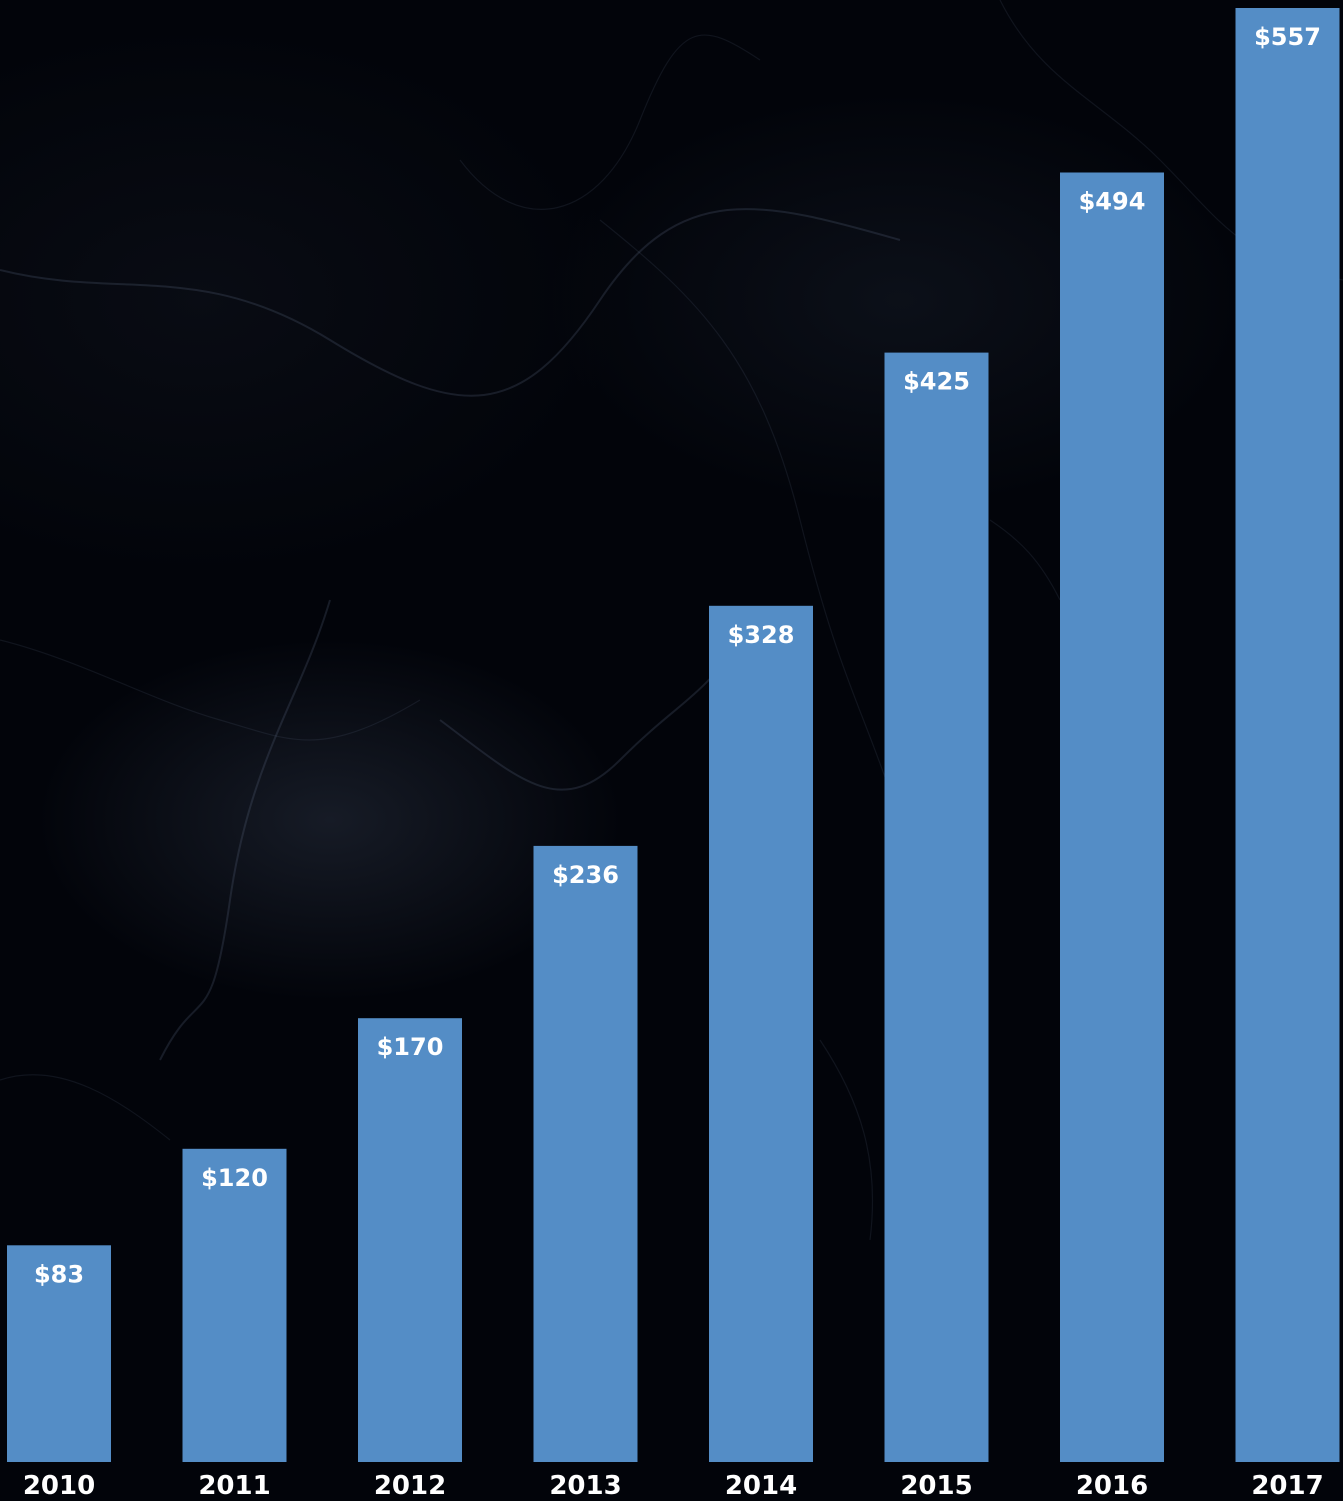 The image size is (1343, 1501). Describe the element at coordinates (936, 1486) in the screenshot. I see `x-tick-2015: 2015` at that location.